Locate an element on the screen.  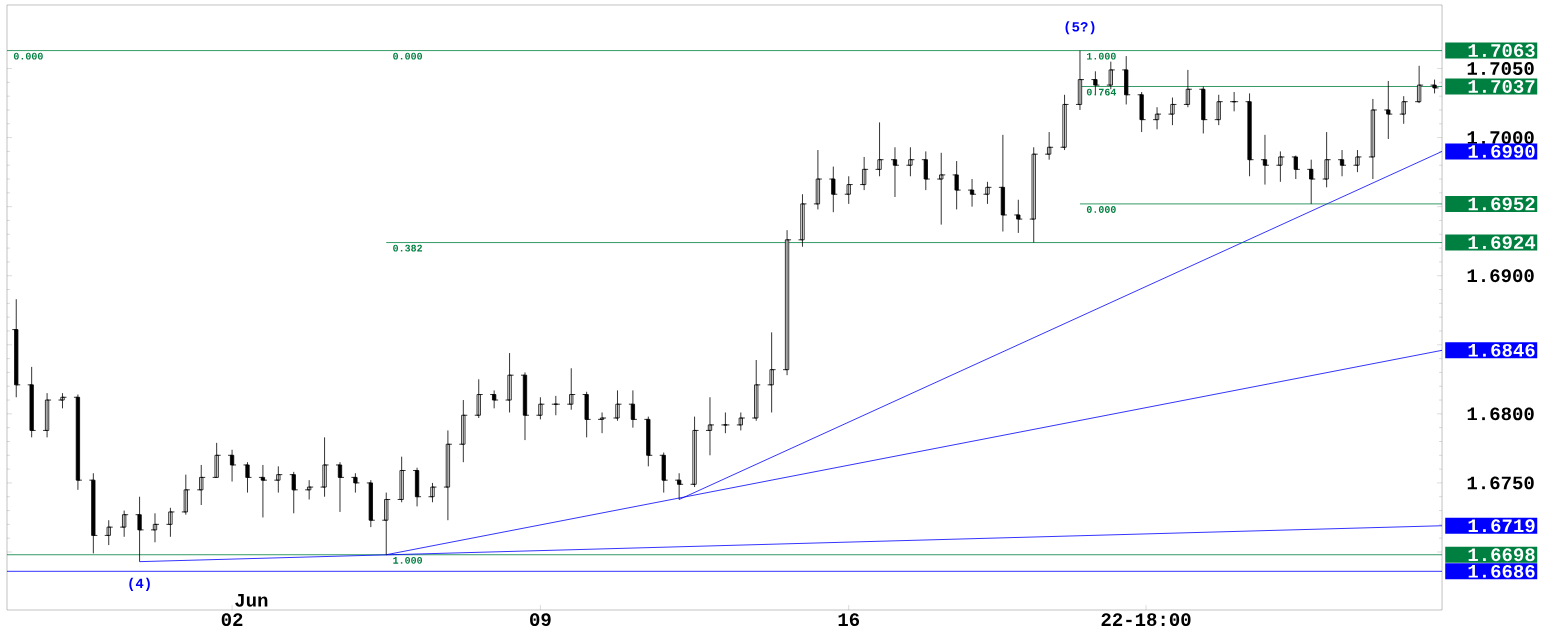
y-tick-label: 1.6800 is located at coordinates (1500, 414).